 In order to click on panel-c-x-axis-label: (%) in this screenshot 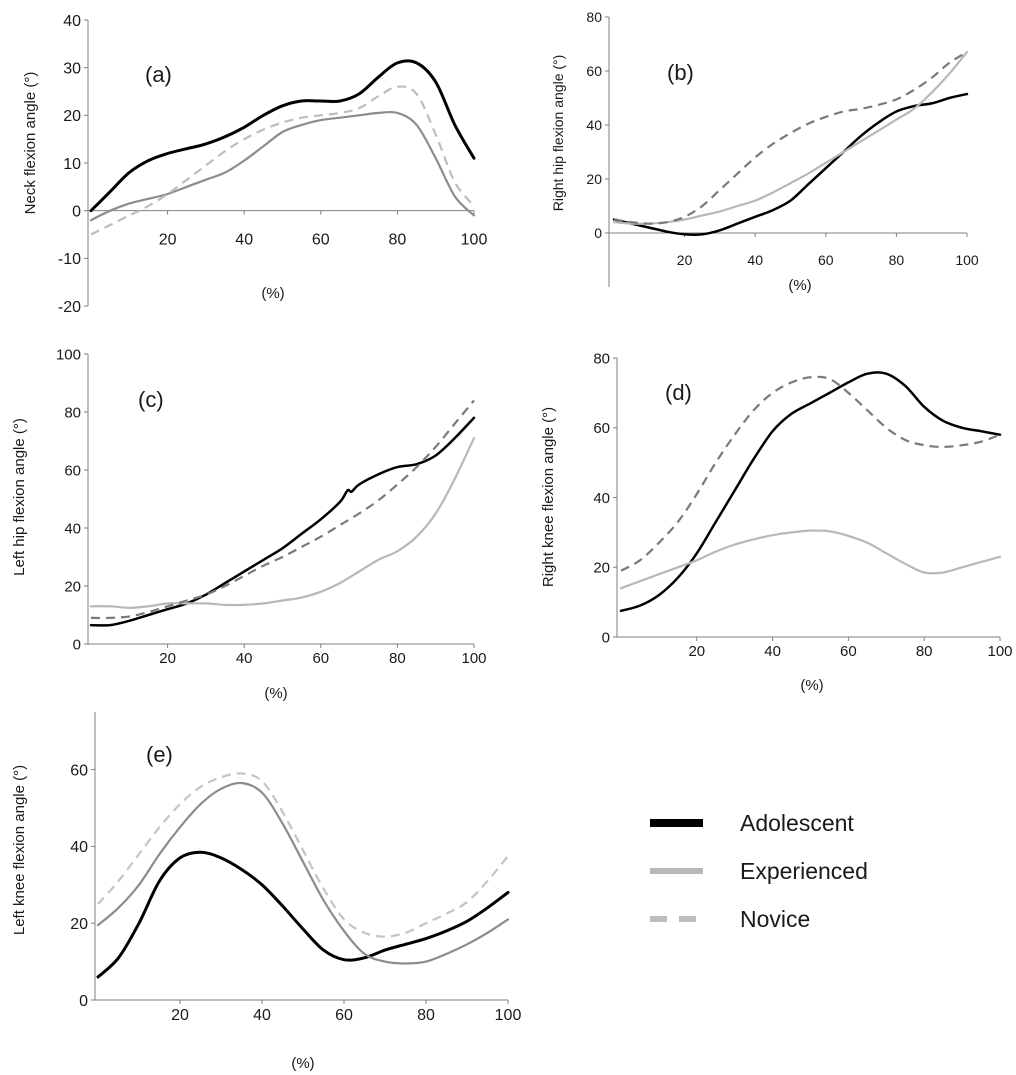, I will do `click(275, 693)`.